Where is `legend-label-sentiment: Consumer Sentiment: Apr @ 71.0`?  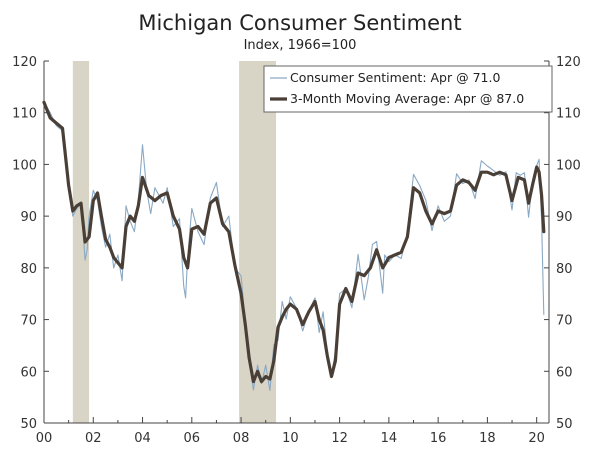 legend-label-sentiment: Consumer Sentiment: Apr @ 71.0 is located at coordinates (395, 77).